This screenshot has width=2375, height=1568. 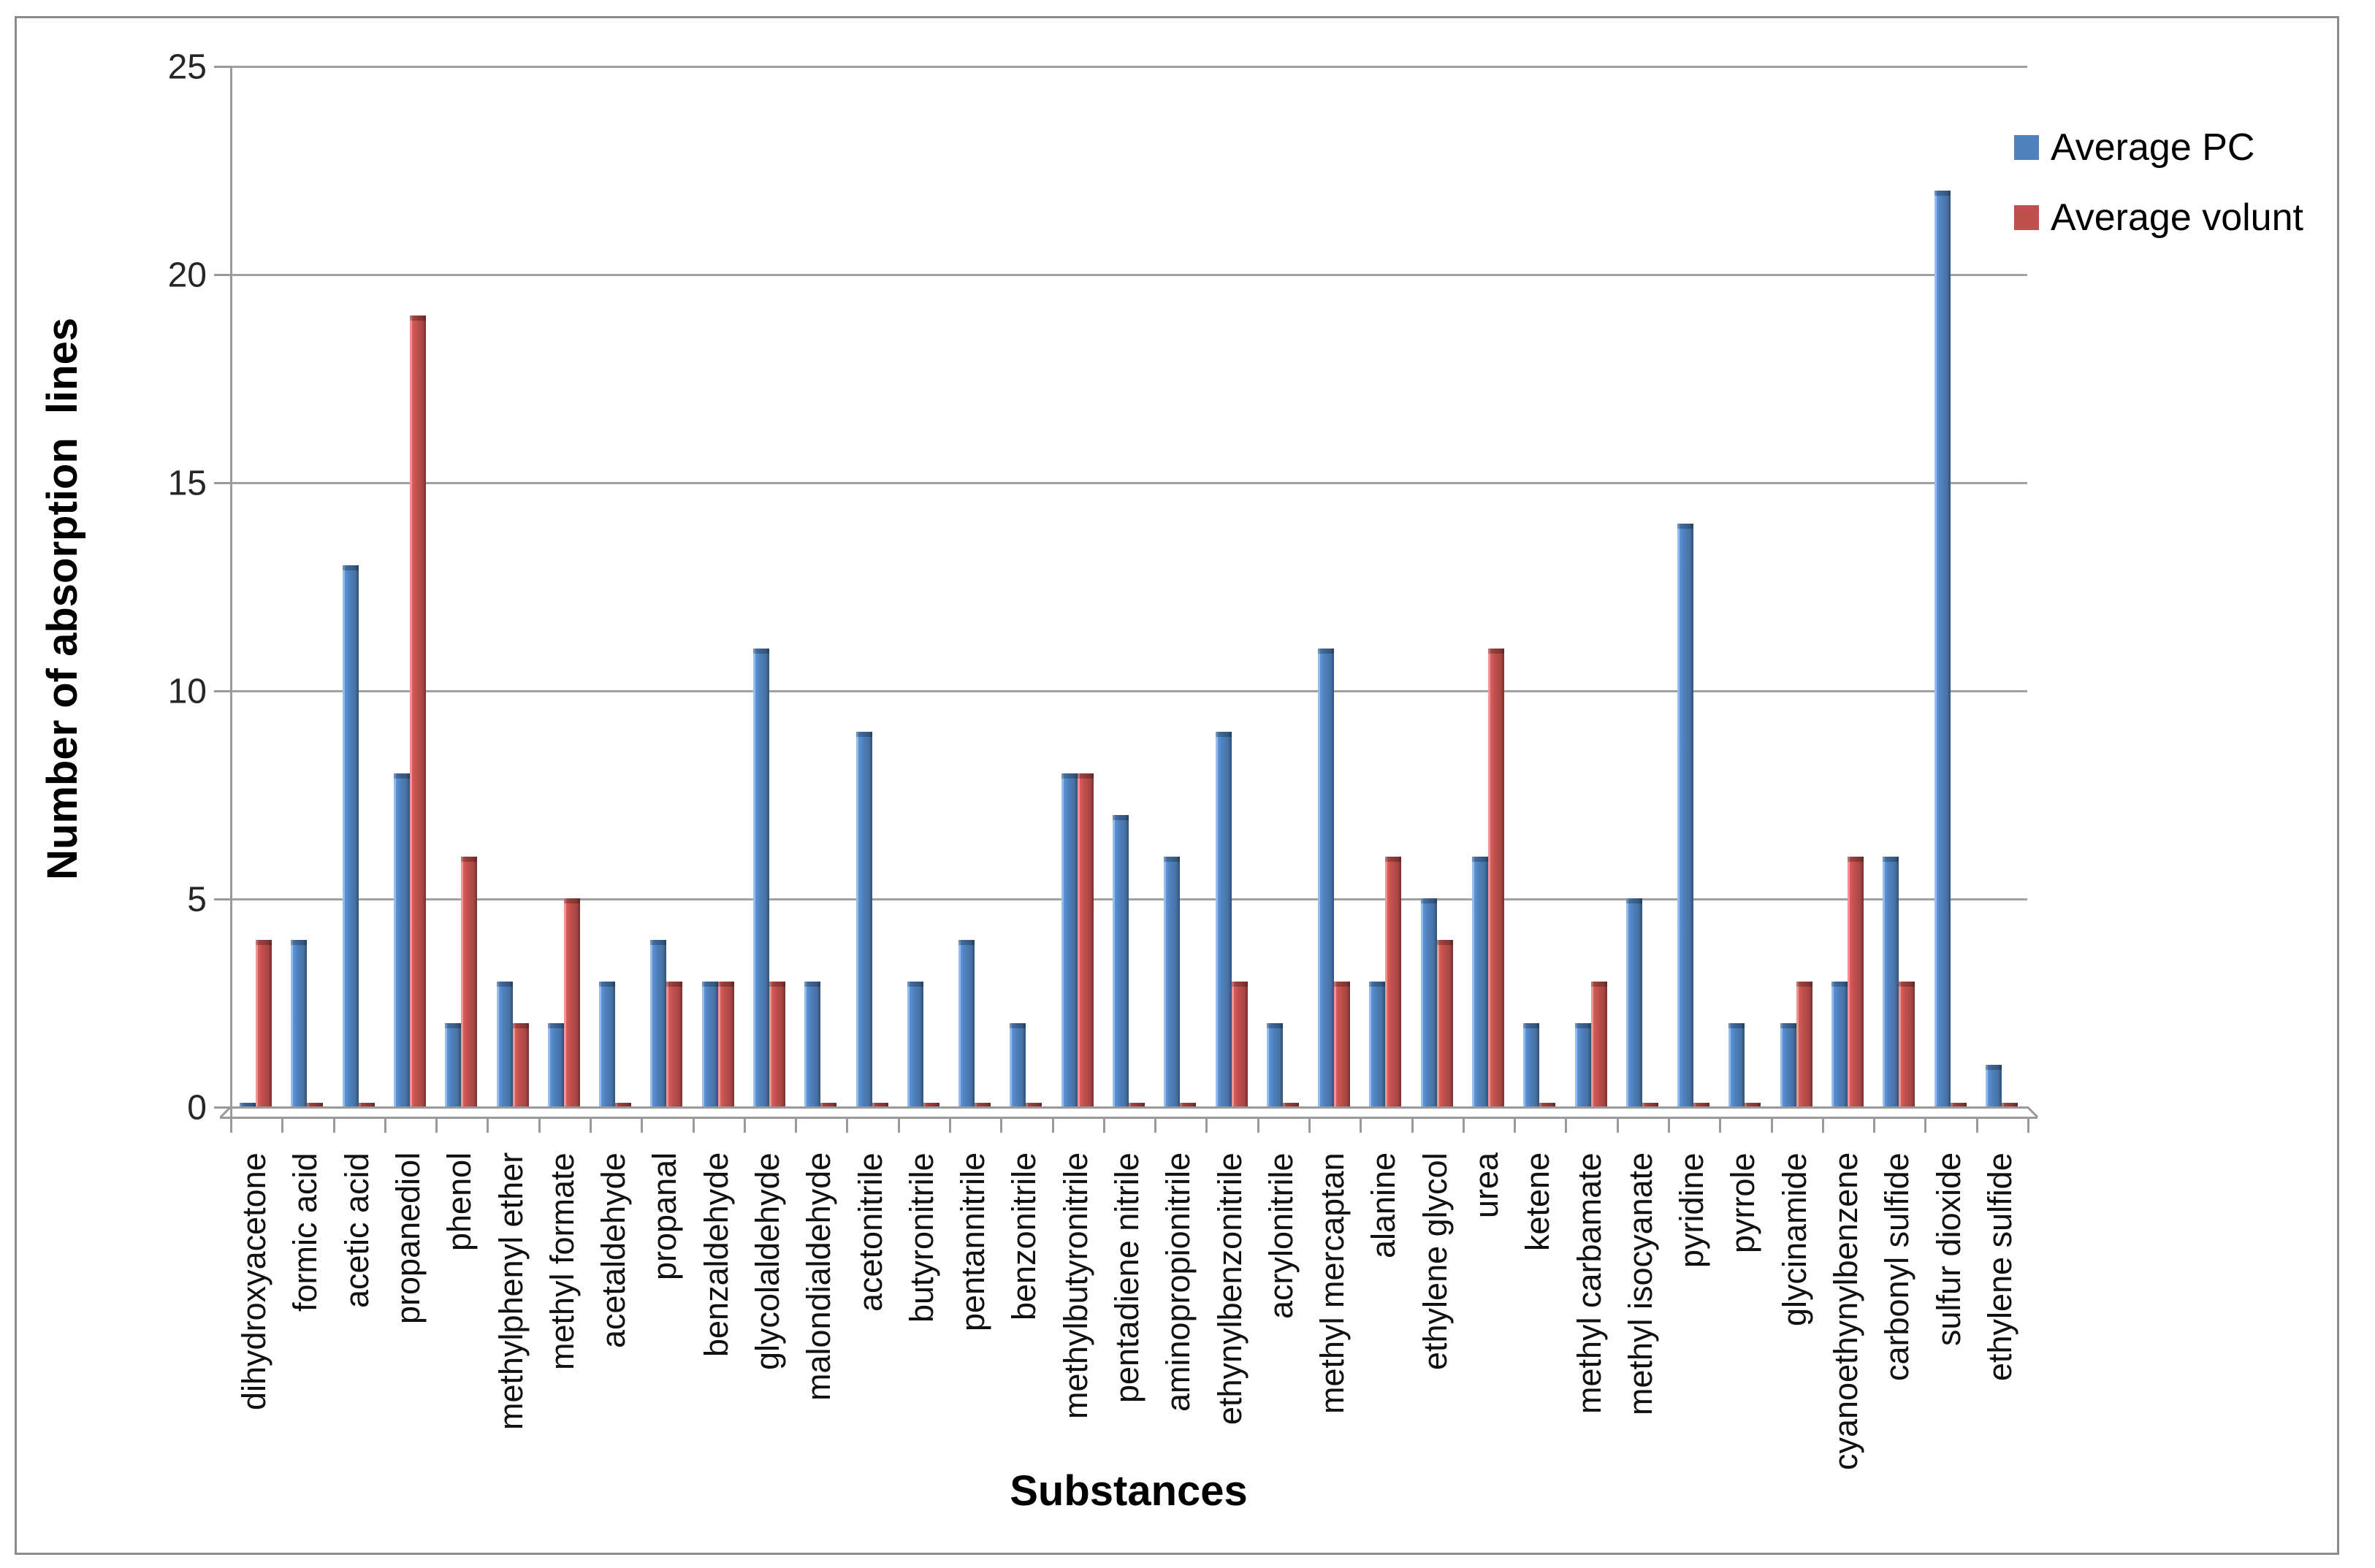 What do you see at coordinates (197, 1108) in the screenshot?
I see `y-tick-label: 0` at bounding box center [197, 1108].